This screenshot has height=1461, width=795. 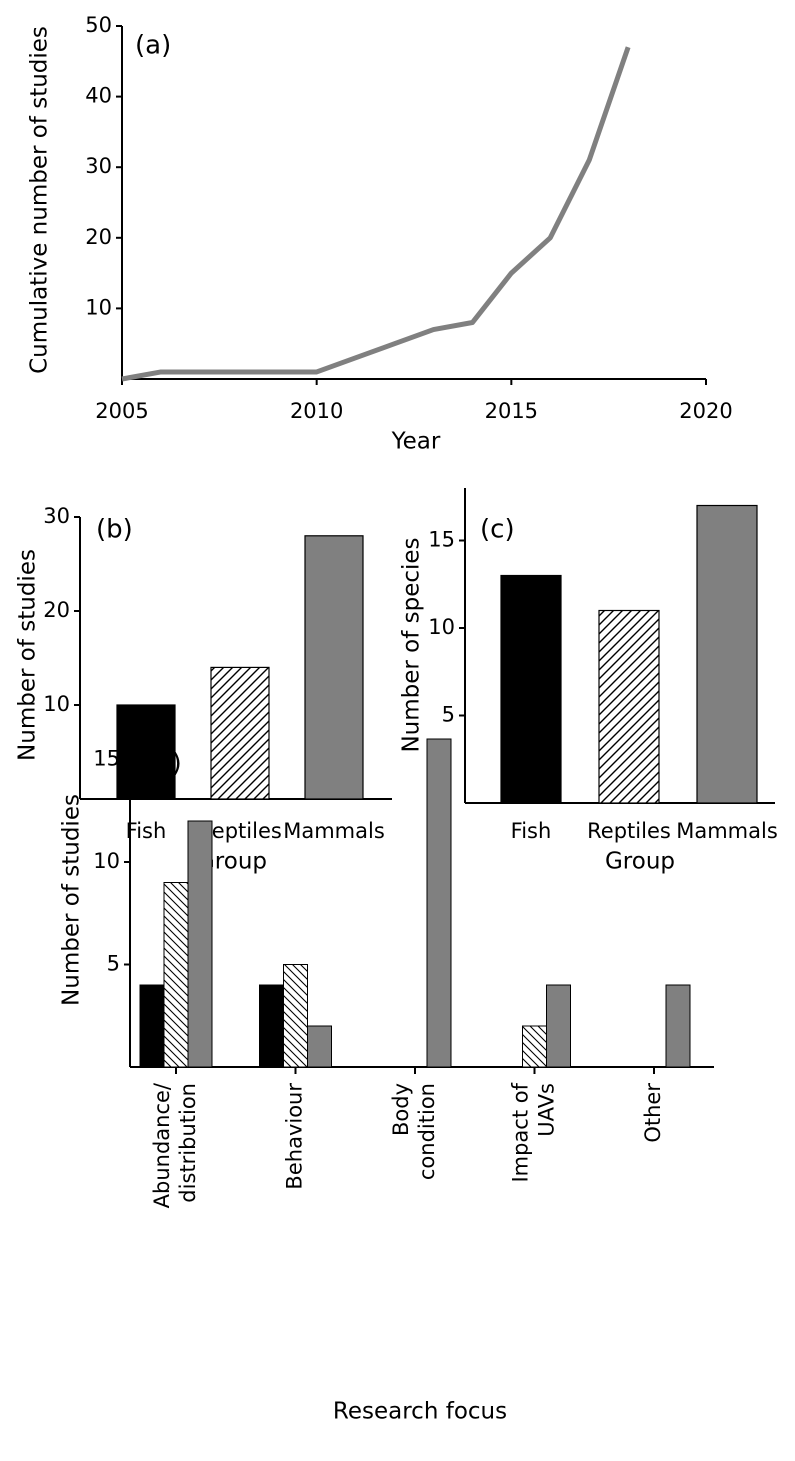 What do you see at coordinates (188, 1143) in the screenshot?
I see `x-tick-label: distribution` at bounding box center [188, 1143].